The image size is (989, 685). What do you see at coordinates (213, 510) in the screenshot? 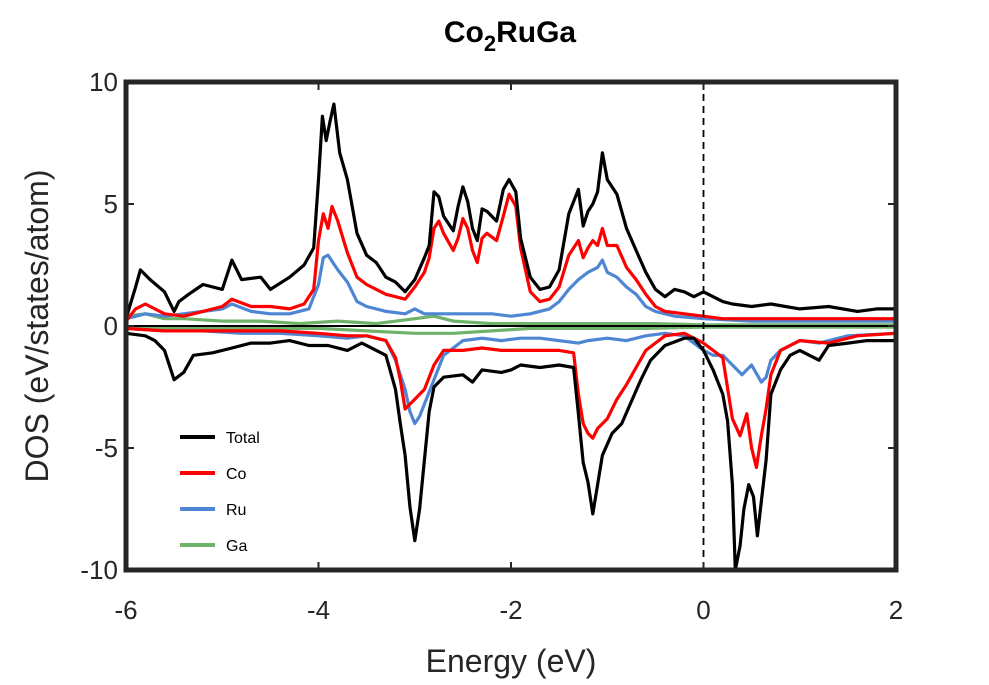
I see `legend-entry-ru: Ru` at bounding box center [213, 510].